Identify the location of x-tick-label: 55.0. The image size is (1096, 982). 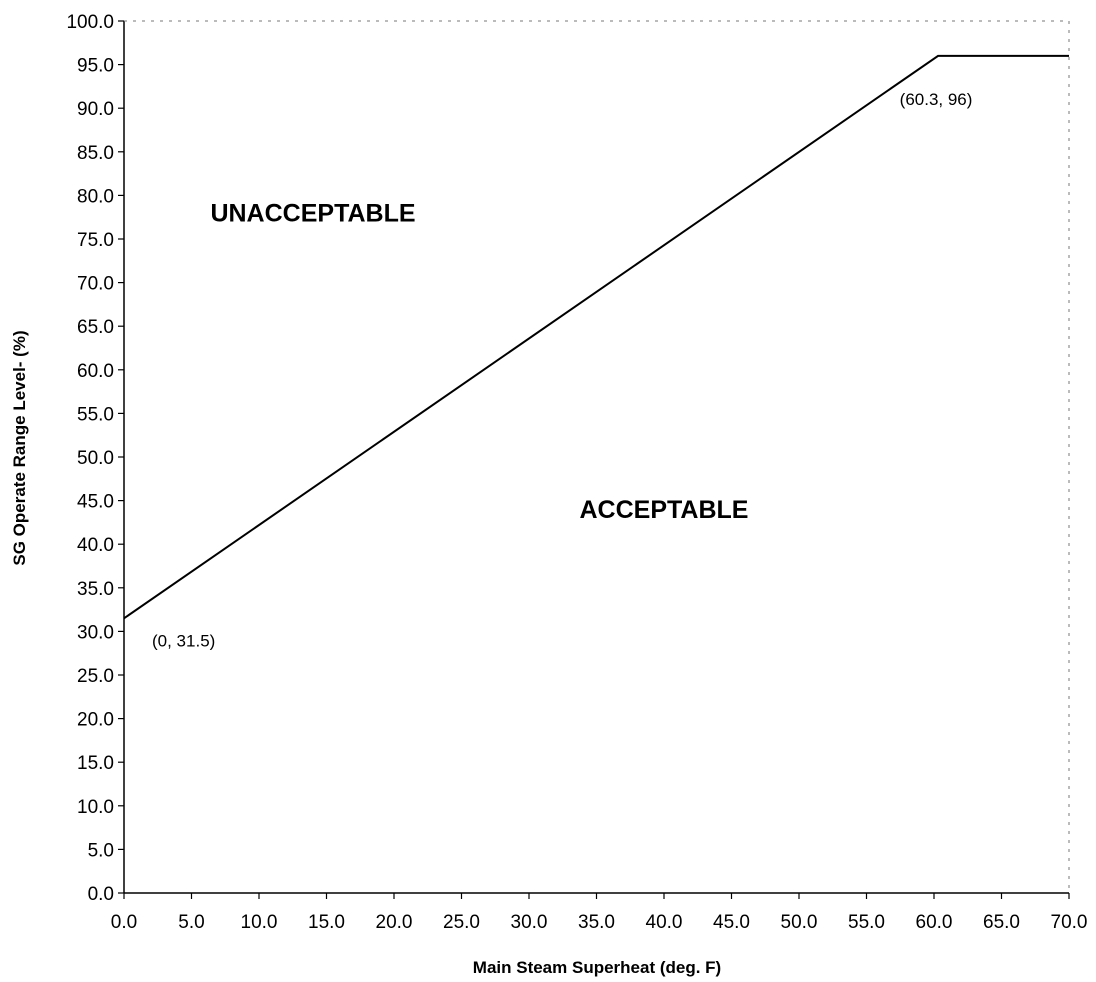
(866, 922).